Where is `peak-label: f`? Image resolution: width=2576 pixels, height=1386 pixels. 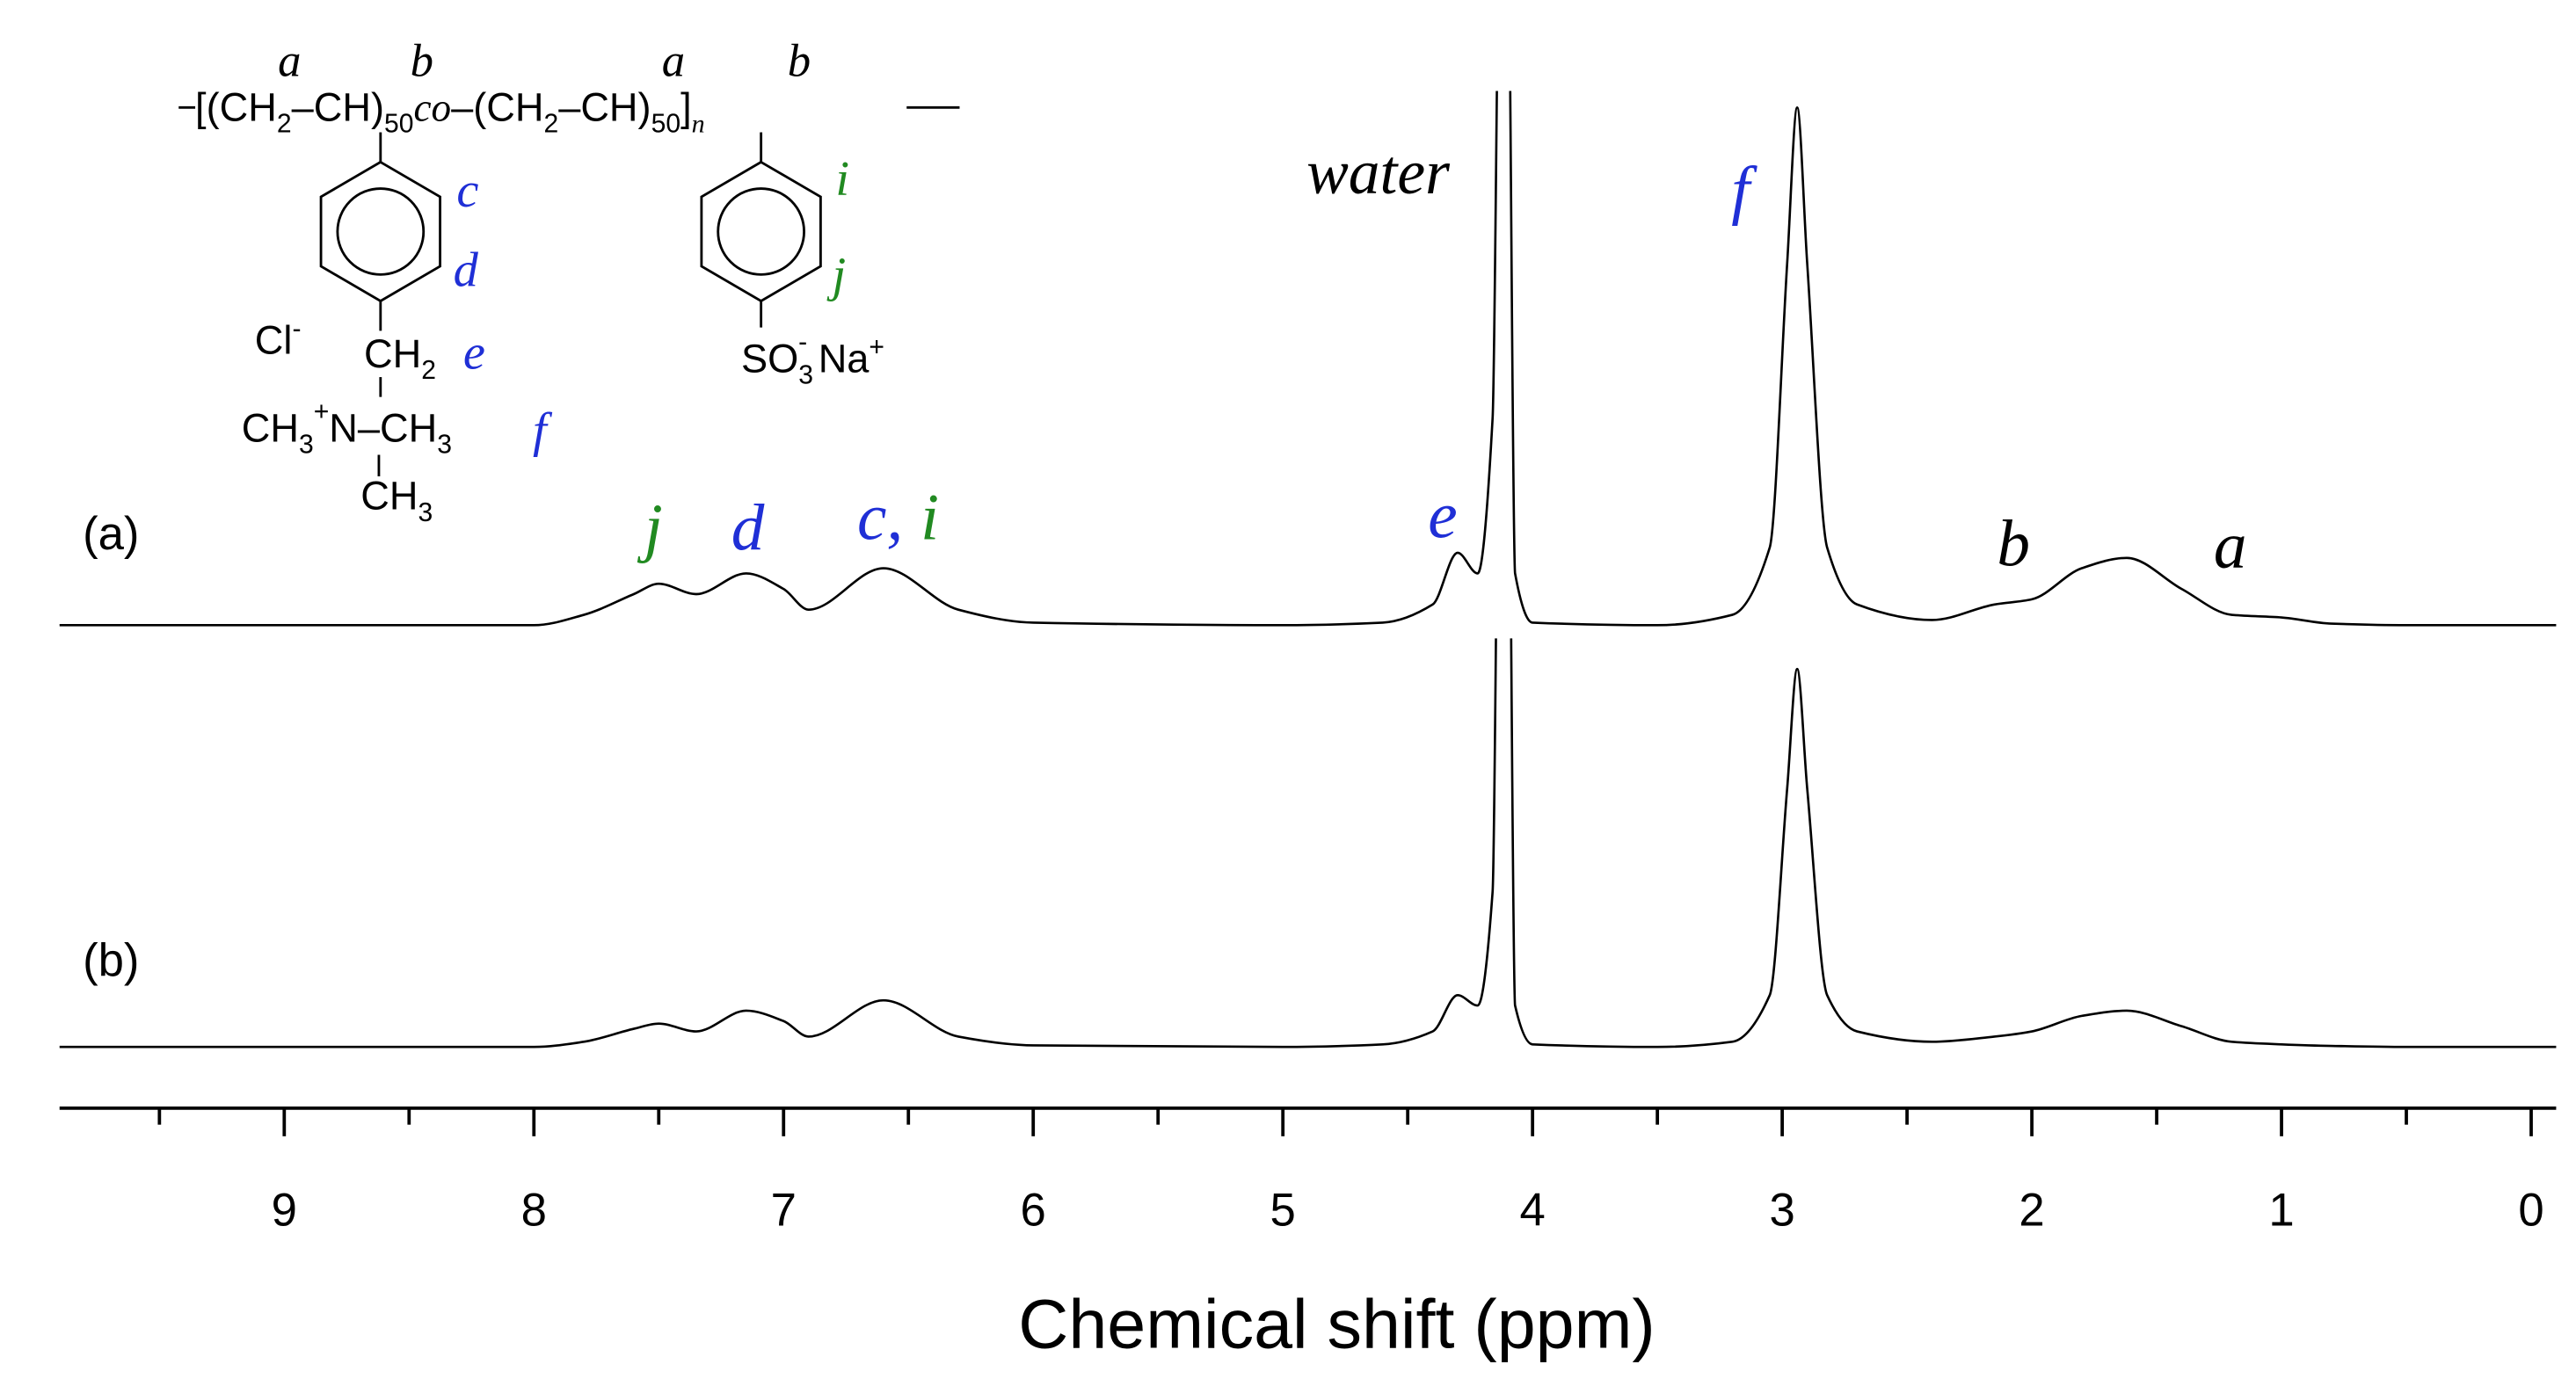 peak-label: f is located at coordinates (1744, 190).